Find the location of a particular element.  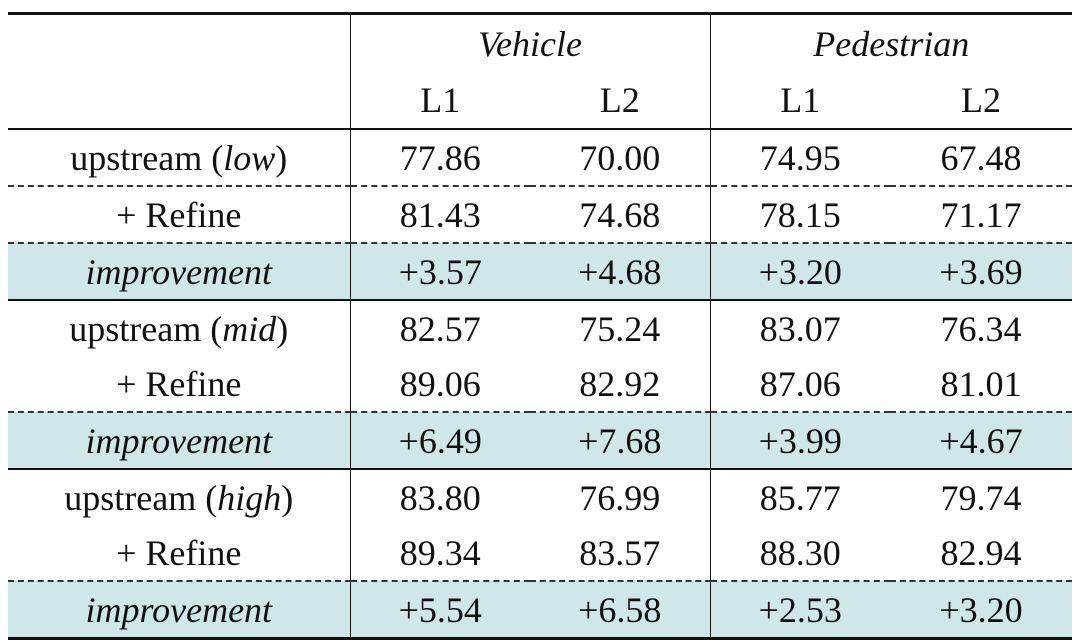

cell-pedestrian-l1: 78.15 is located at coordinates (800, 214).